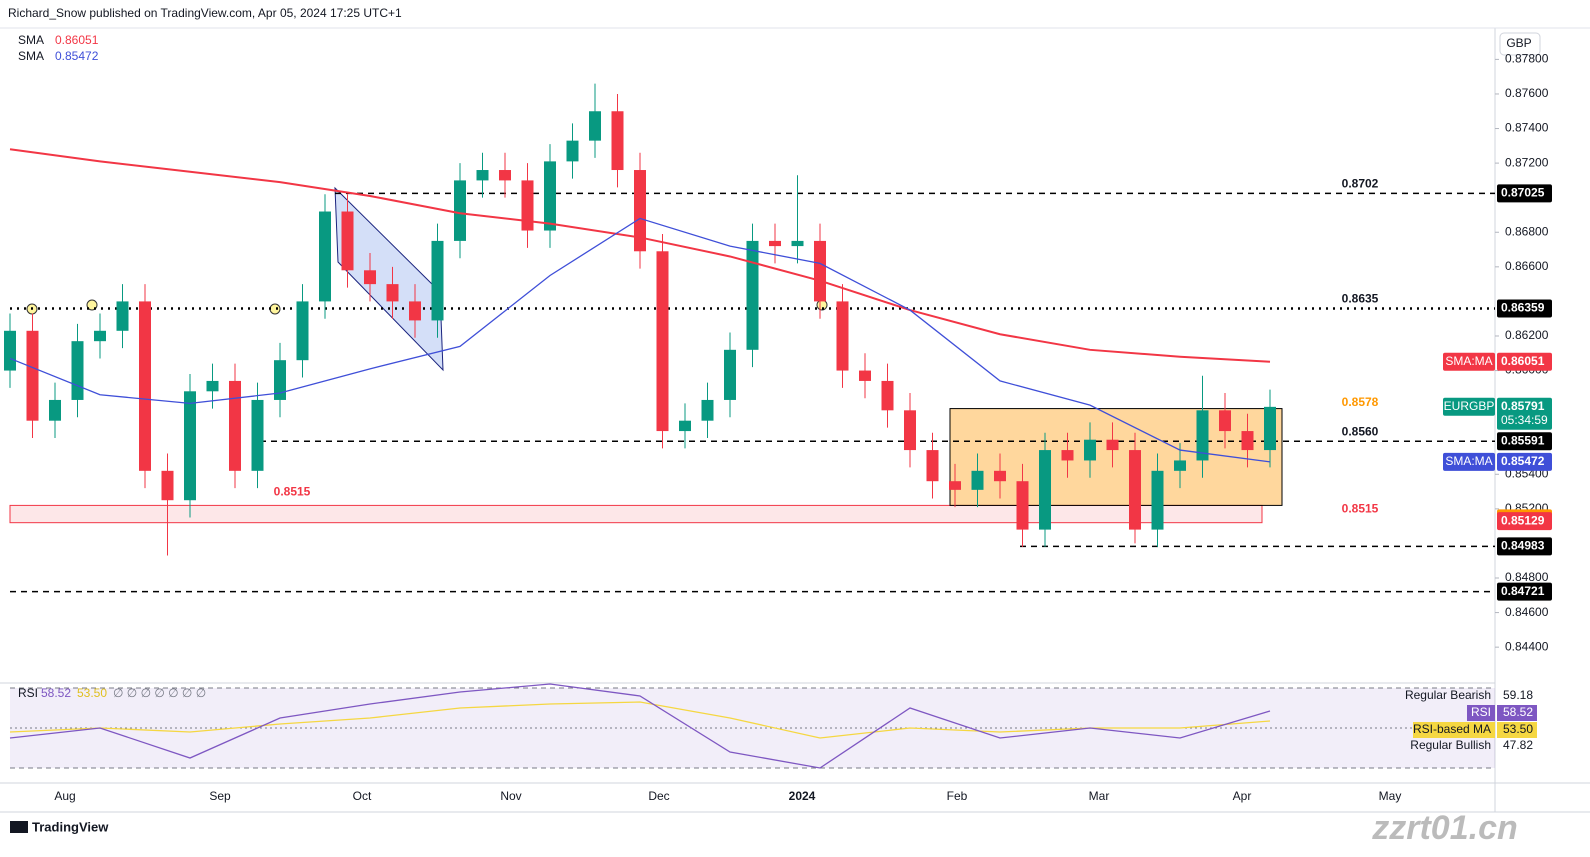 The width and height of the screenshot is (1590, 857). Describe the element at coordinates (802, 796) in the screenshot. I see `x-tick-label: 2024` at that location.